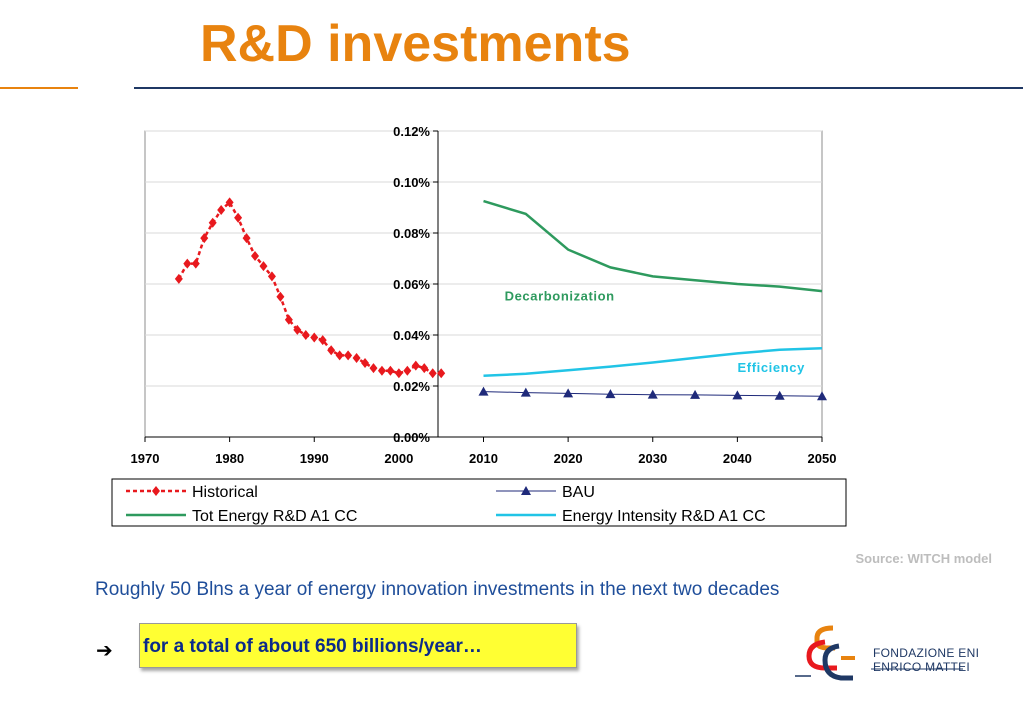 The width and height of the screenshot is (1023, 708). What do you see at coordinates (664, 516) in the screenshot?
I see `legend-label: Energy Intensity R&D A1 CC` at bounding box center [664, 516].